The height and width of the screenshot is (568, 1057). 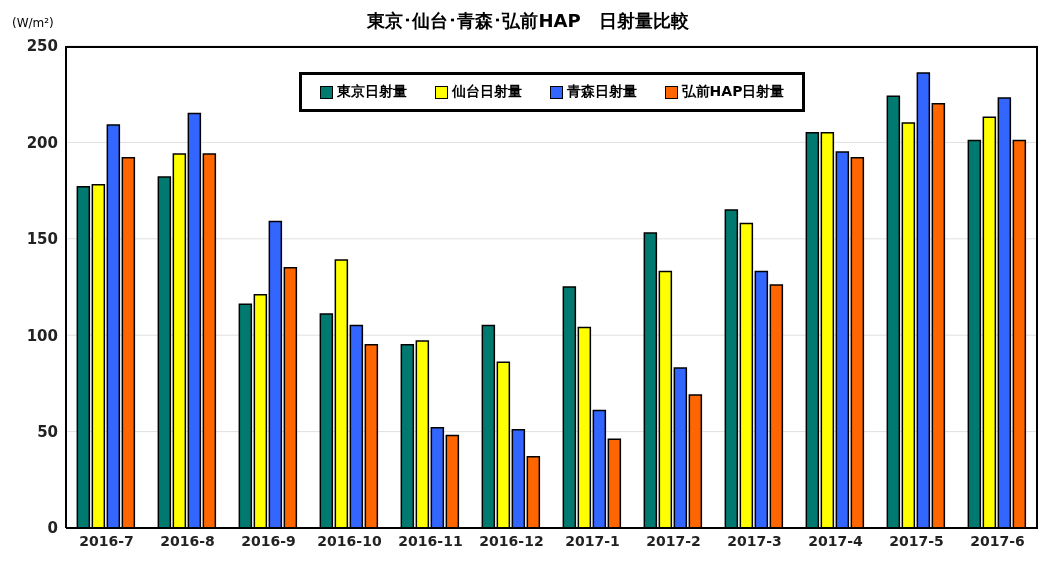 I want to click on x-tick-label: 2016-9, so click(x=268, y=540).